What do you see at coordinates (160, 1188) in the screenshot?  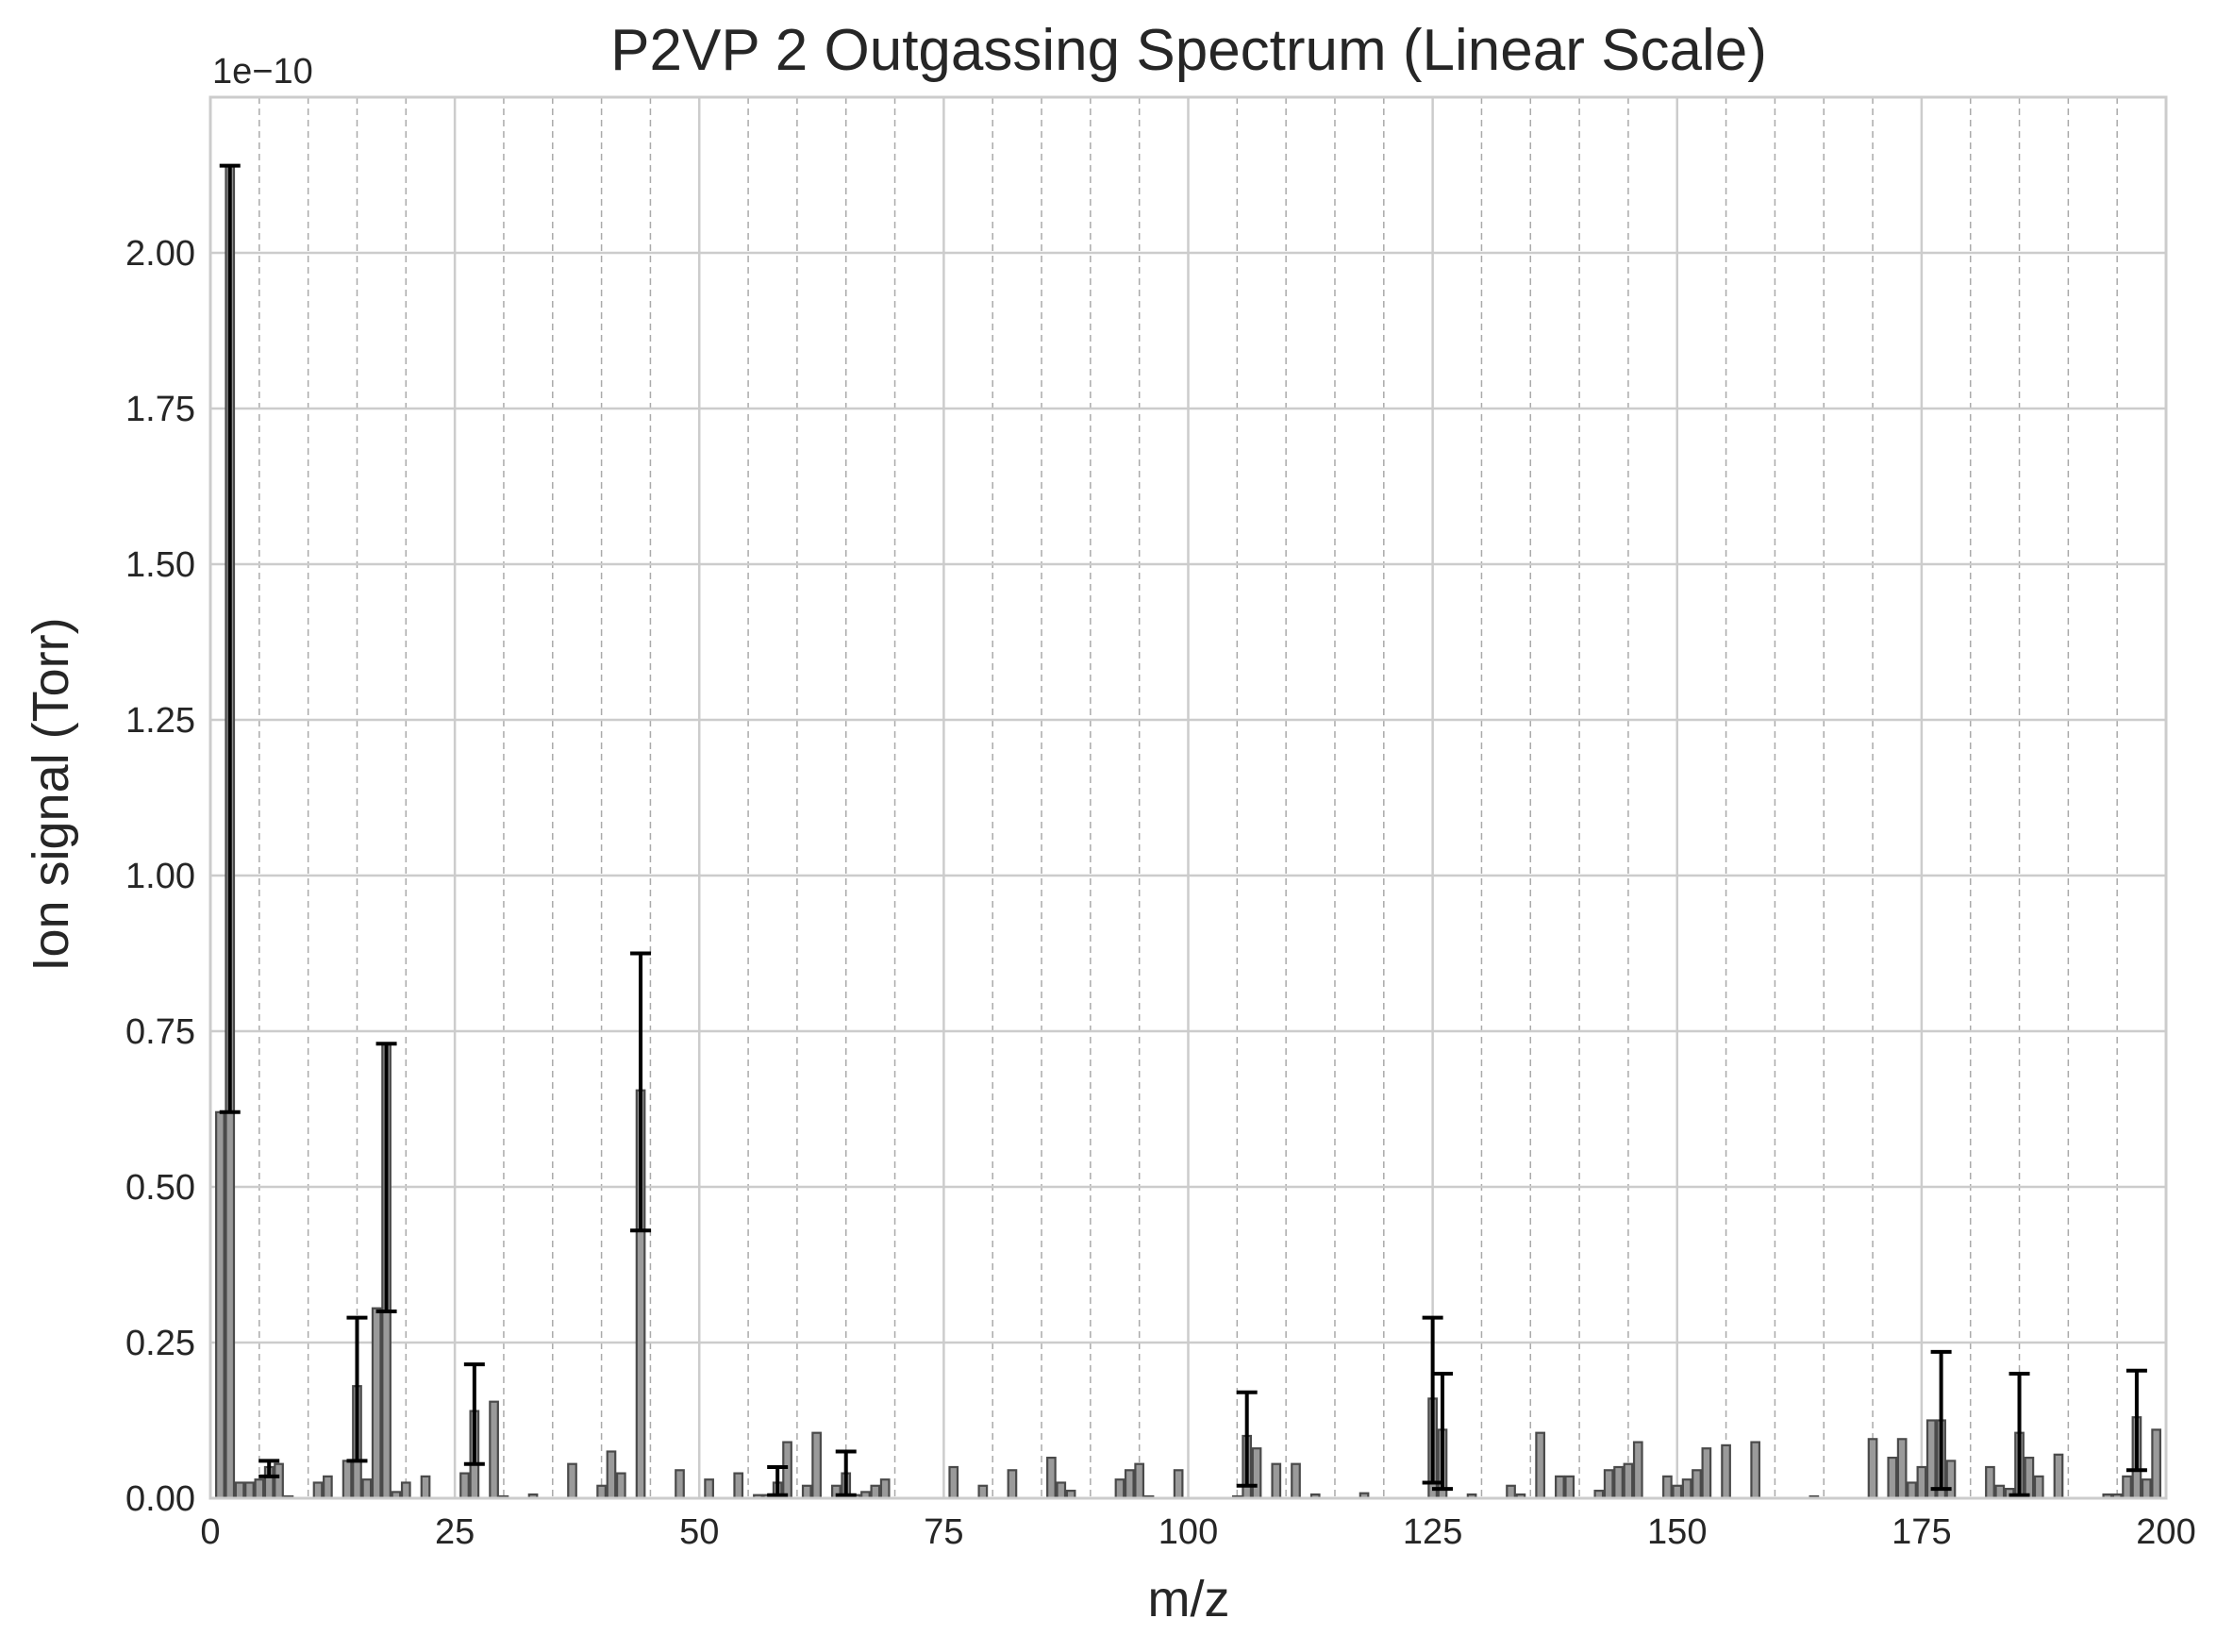 I see `y-tick-label: 0.50` at bounding box center [160, 1188].